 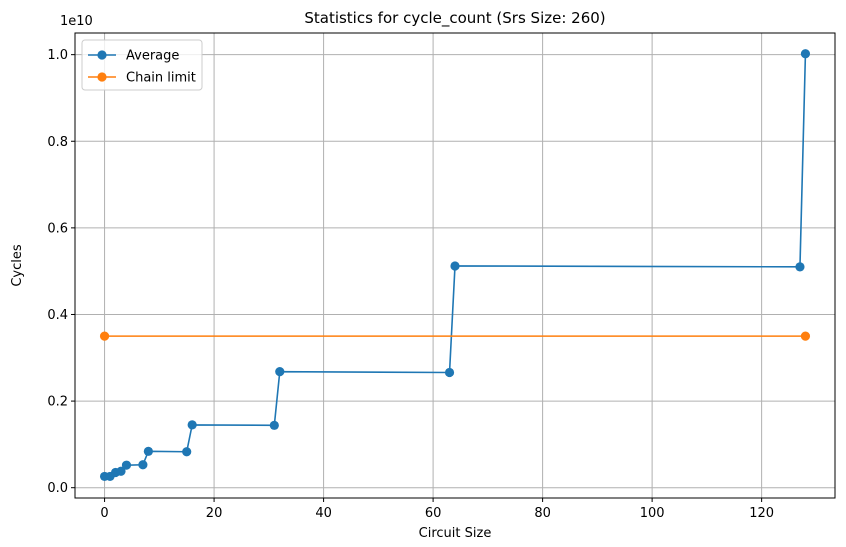 What do you see at coordinates (57, 55) in the screenshot?
I see `y-tick-label: 1.0` at bounding box center [57, 55].